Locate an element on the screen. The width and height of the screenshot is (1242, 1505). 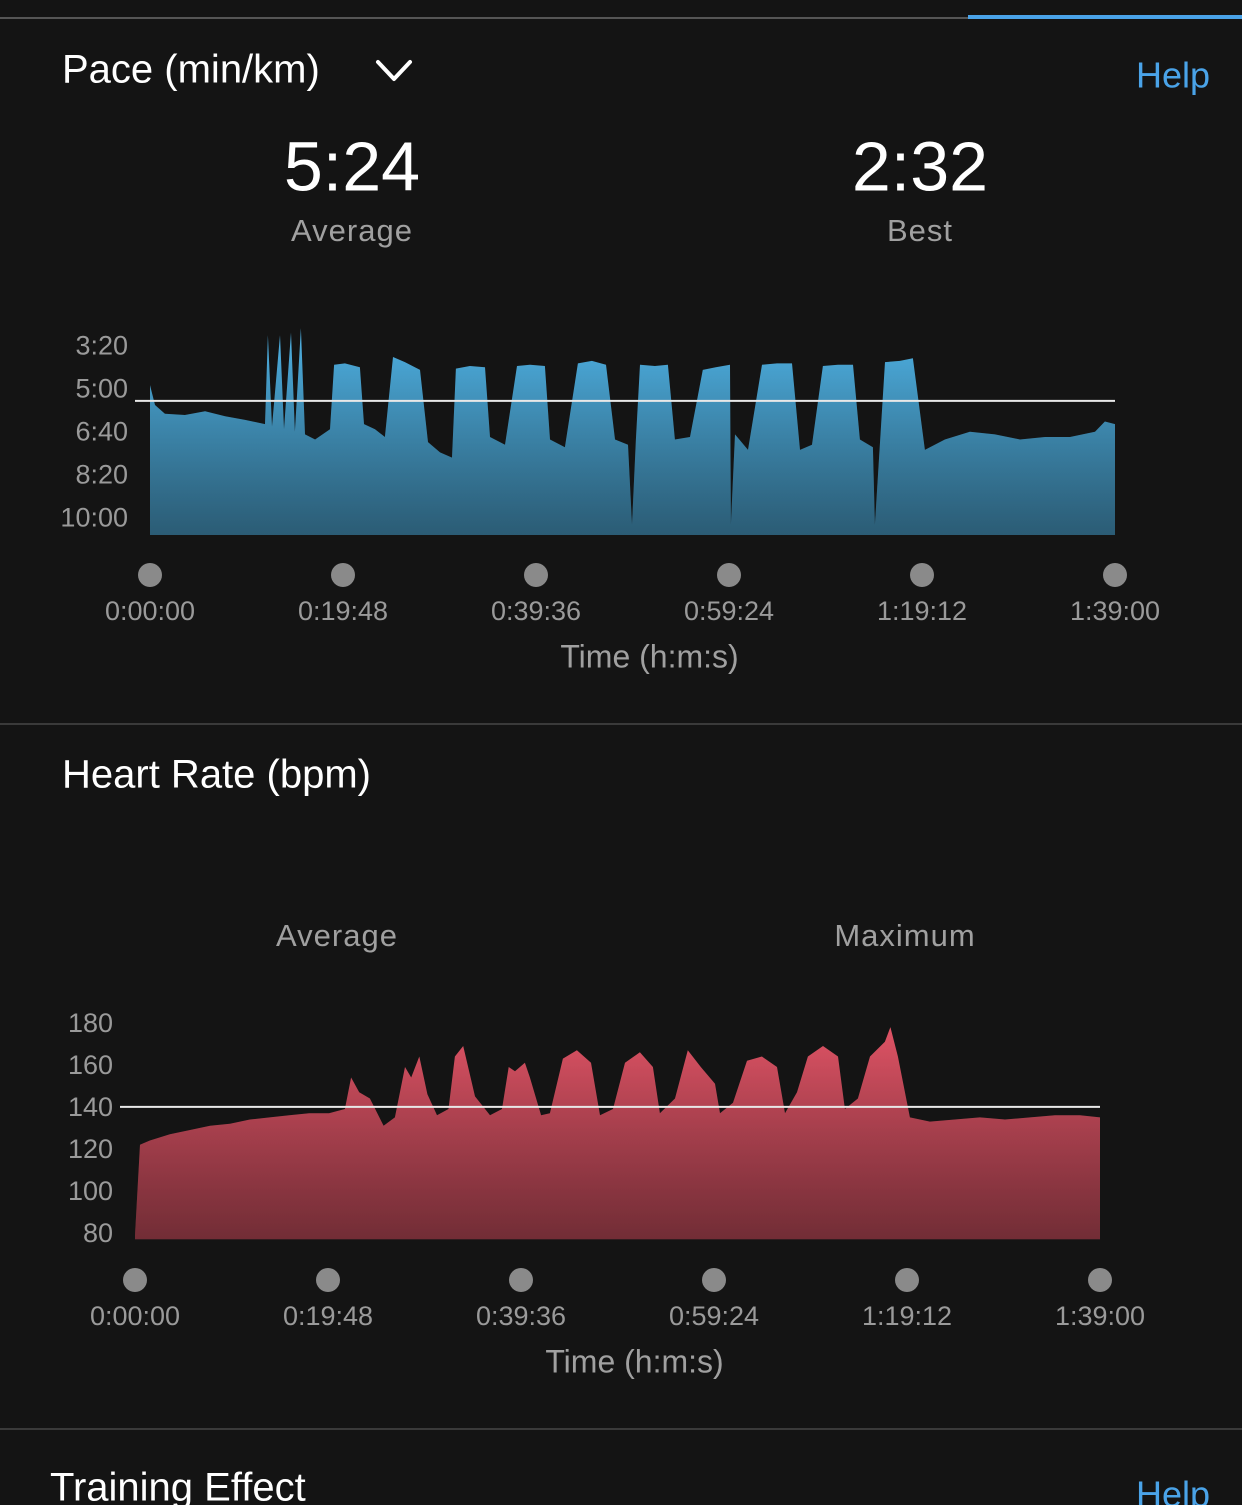
stat-value: 5:24 is located at coordinates (352, 166).